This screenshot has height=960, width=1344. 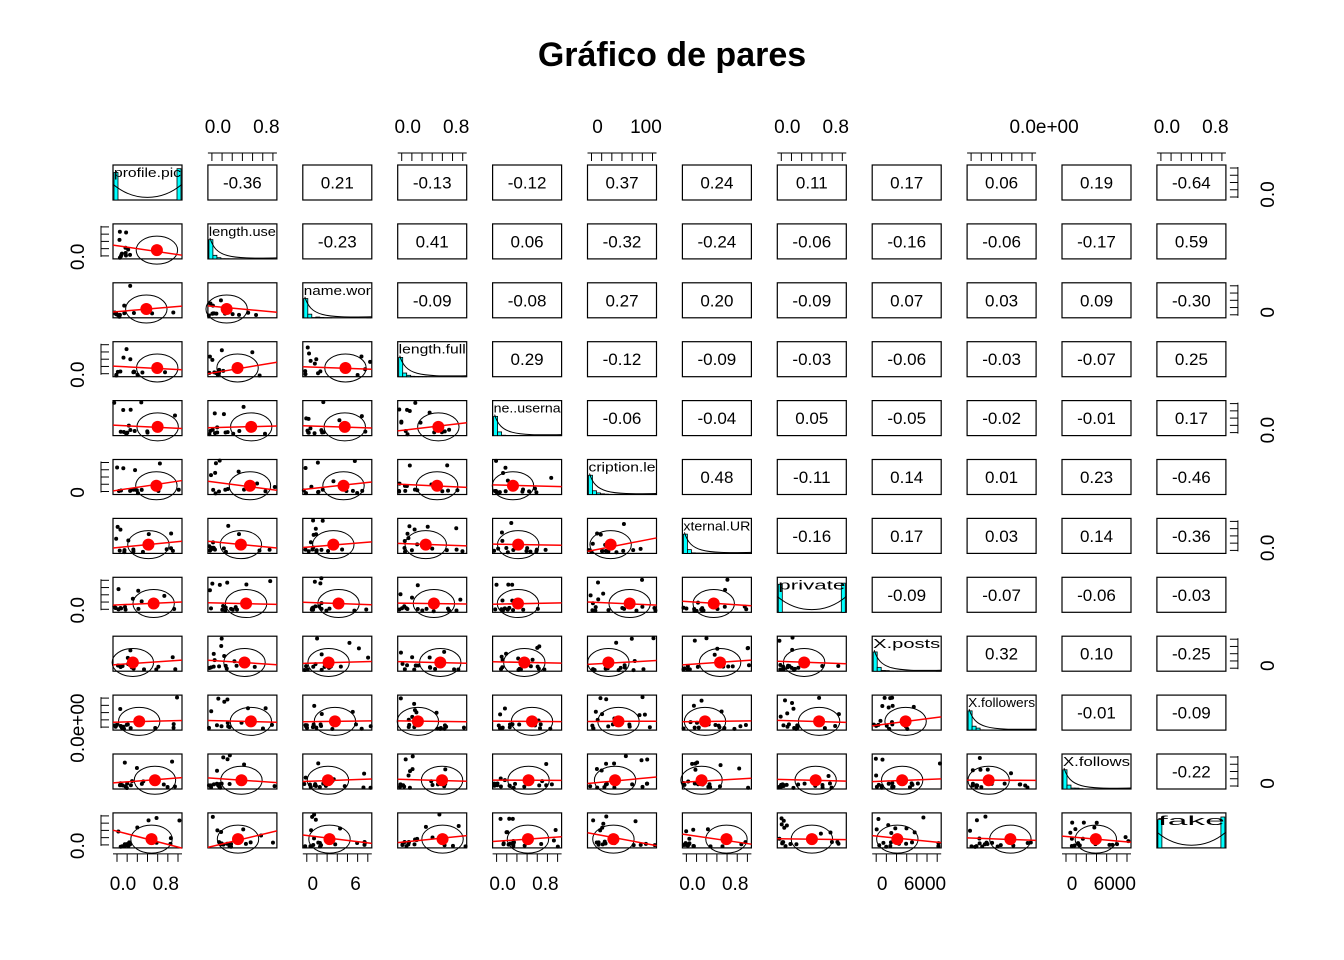 What do you see at coordinates (1001, 182) in the screenshot?
I see `panel-r0-c9: 0.06` at bounding box center [1001, 182].